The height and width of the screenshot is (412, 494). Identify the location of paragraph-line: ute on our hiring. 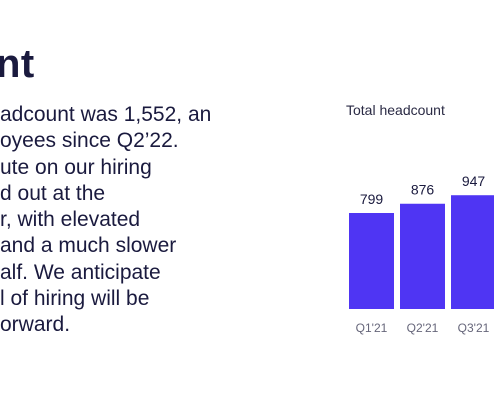
(76, 167).